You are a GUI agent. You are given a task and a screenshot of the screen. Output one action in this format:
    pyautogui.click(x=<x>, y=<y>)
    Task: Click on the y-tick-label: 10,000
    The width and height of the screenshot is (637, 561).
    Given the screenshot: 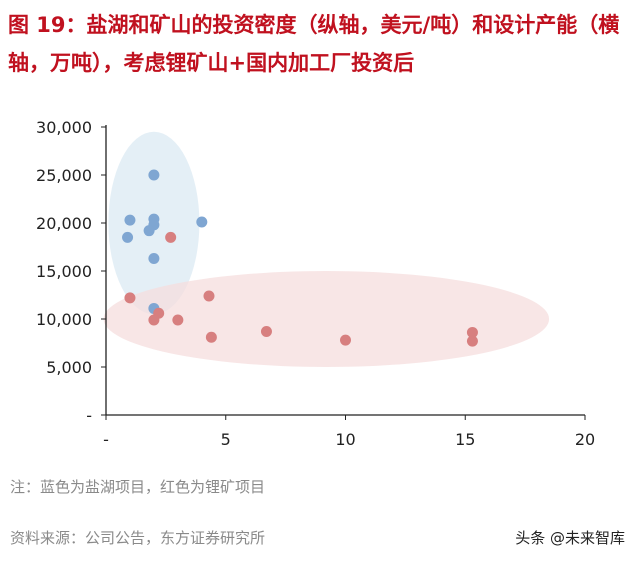 What is the action you would take?
    pyautogui.click(x=64, y=319)
    